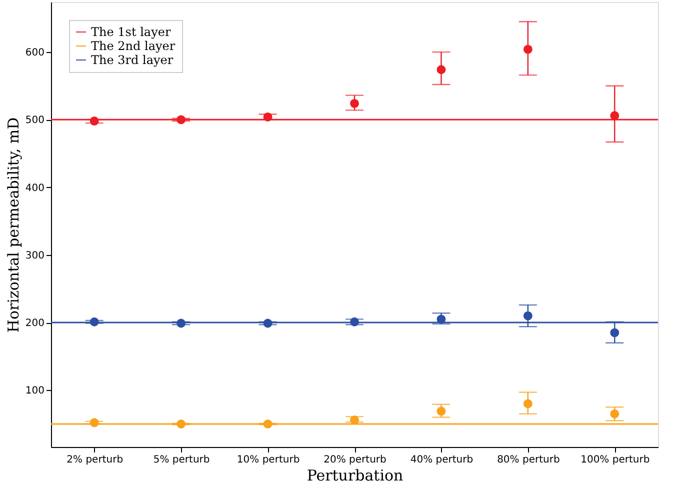 This screenshot has height=497, width=691. Describe the element at coordinates (355, 475) in the screenshot. I see `x-axis-title: Perturbation` at that location.